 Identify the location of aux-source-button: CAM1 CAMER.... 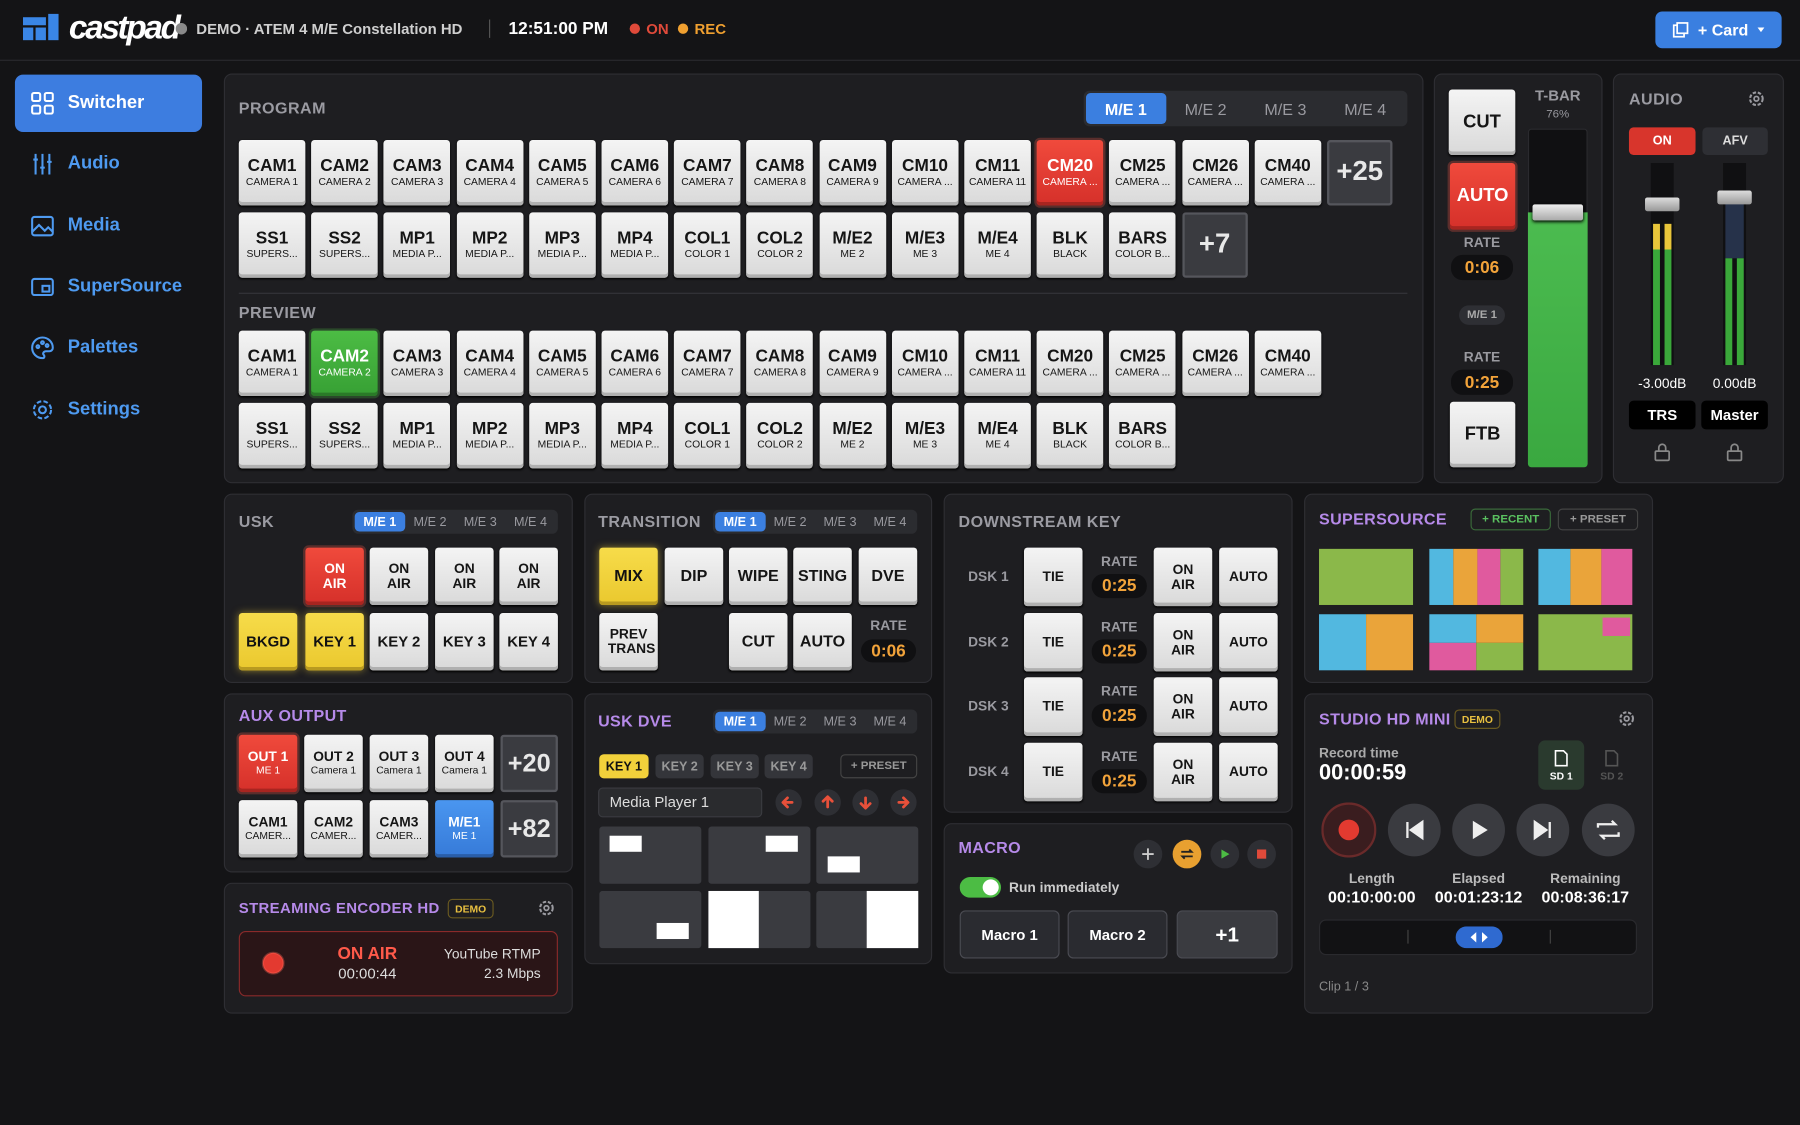
(268, 829).